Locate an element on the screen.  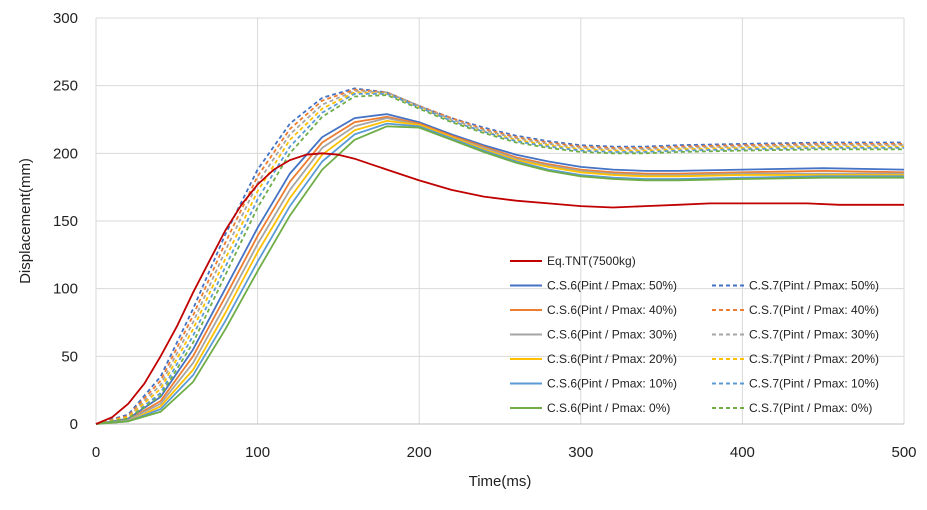
x-tick-label: 400 is located at coordinates (742, 452).